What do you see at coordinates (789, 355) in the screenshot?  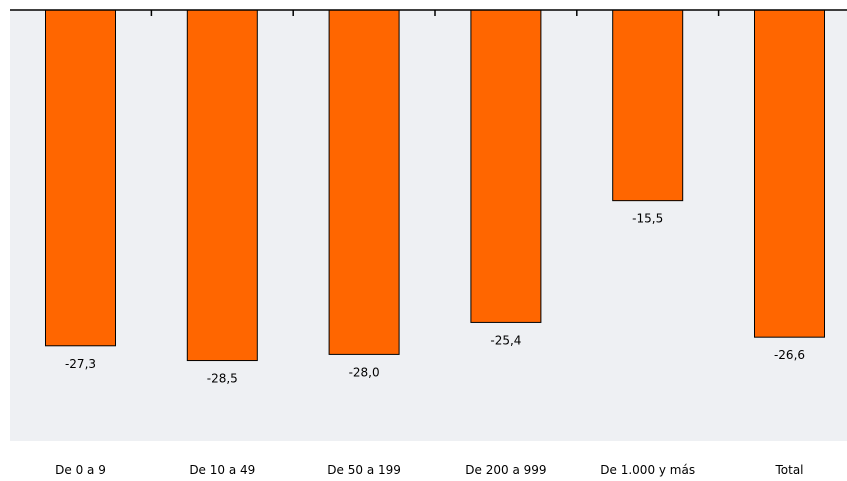 I see `data-label-6: -26,6` at bounding box center [789, 355].